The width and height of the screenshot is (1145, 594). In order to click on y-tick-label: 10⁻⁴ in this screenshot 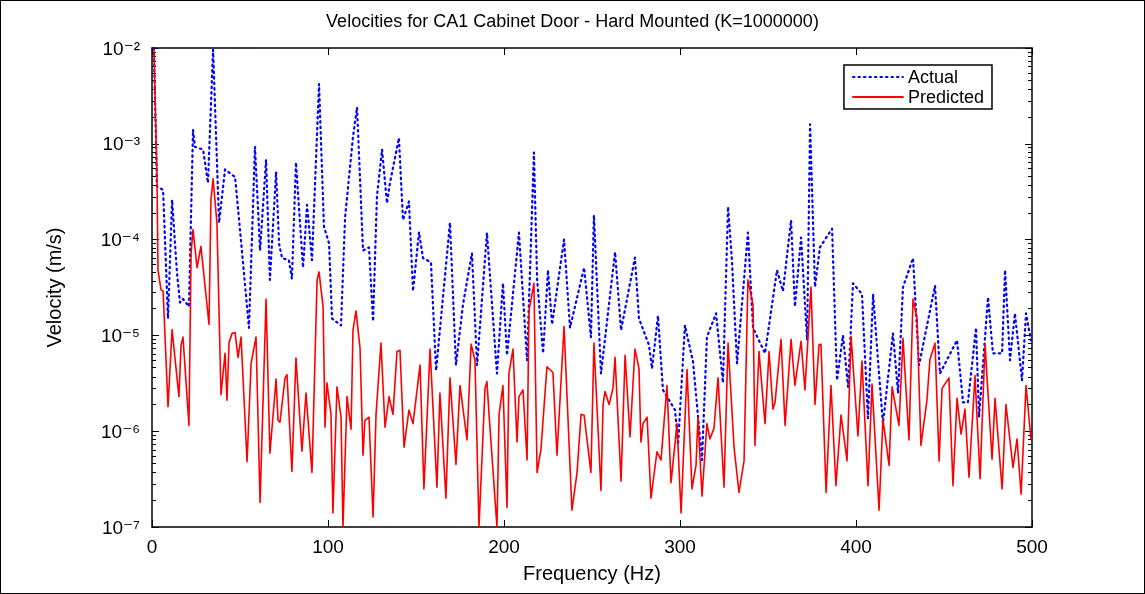, I will do `click(120, 240)`.